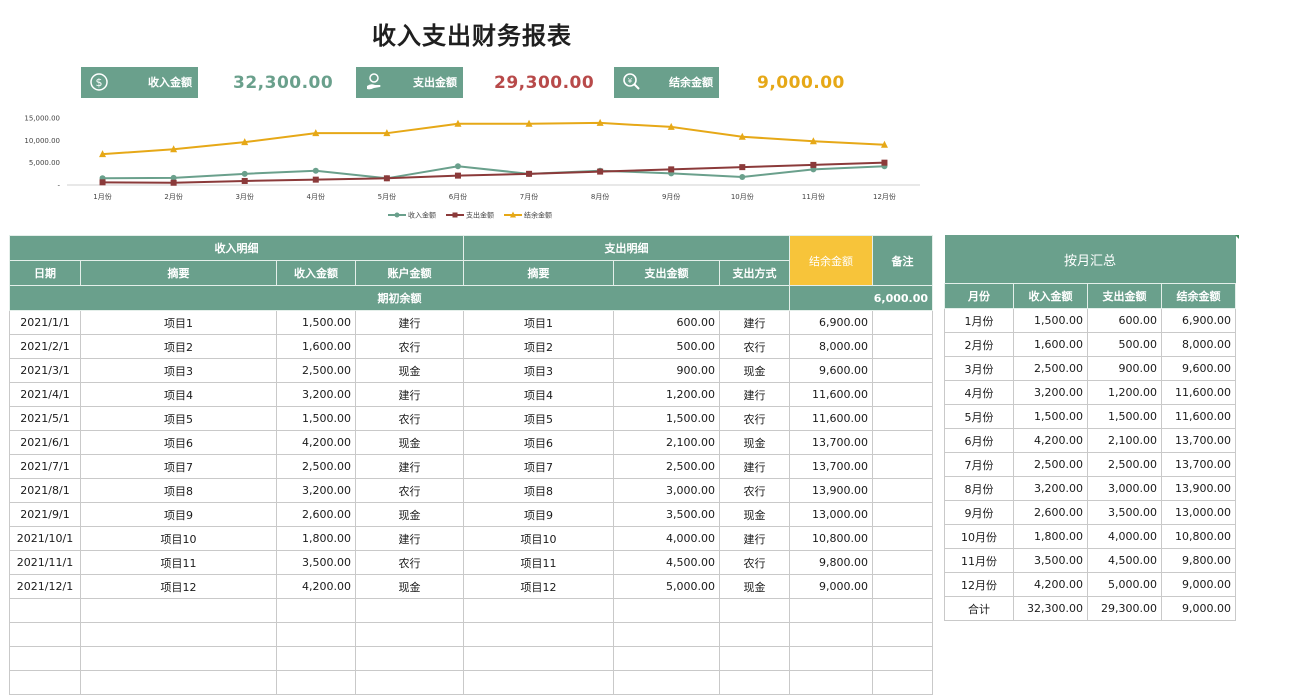 This screenshot has height=695, width=1305. What do you see at coordinates (178, 418) in the screenshot?
I see `income-desc-cell: 项目5` at bounding box center [178, 418].